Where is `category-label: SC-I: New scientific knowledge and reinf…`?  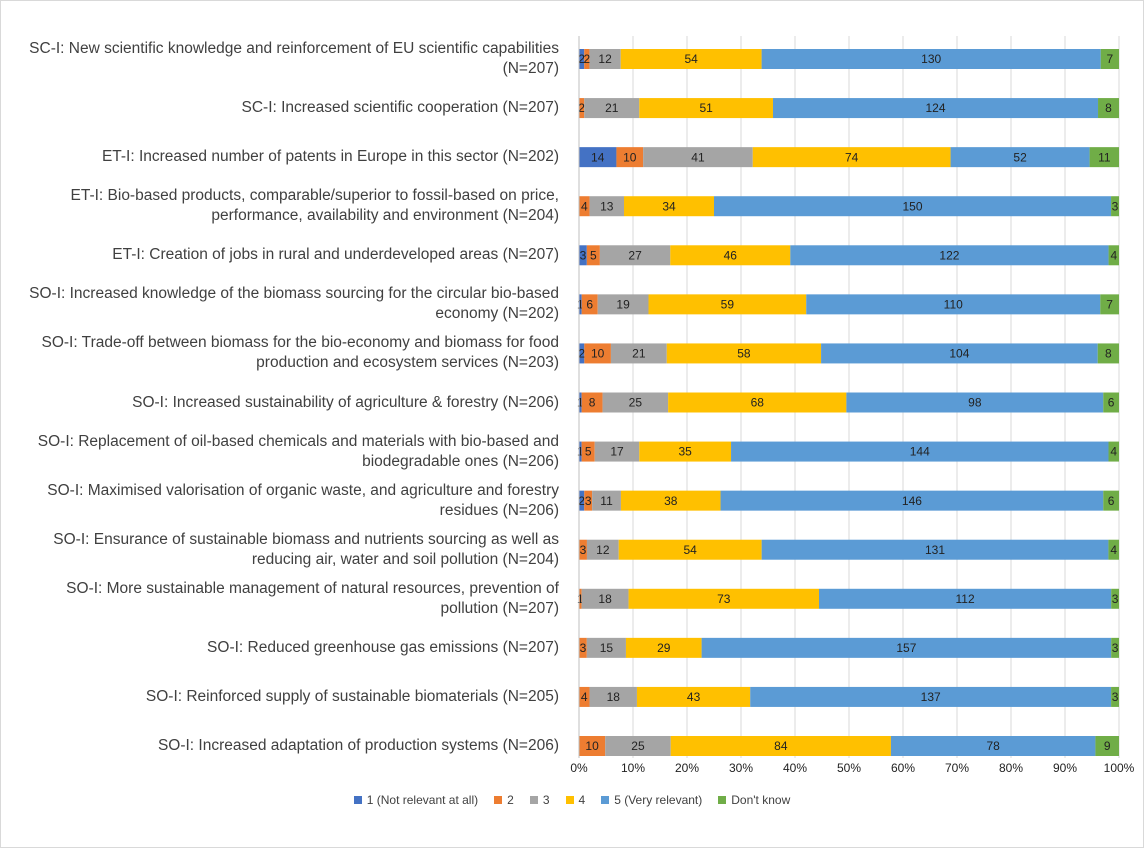 category-label: SC-I: New scientific knowledge and reinf… is located at coordinates (294, 58).